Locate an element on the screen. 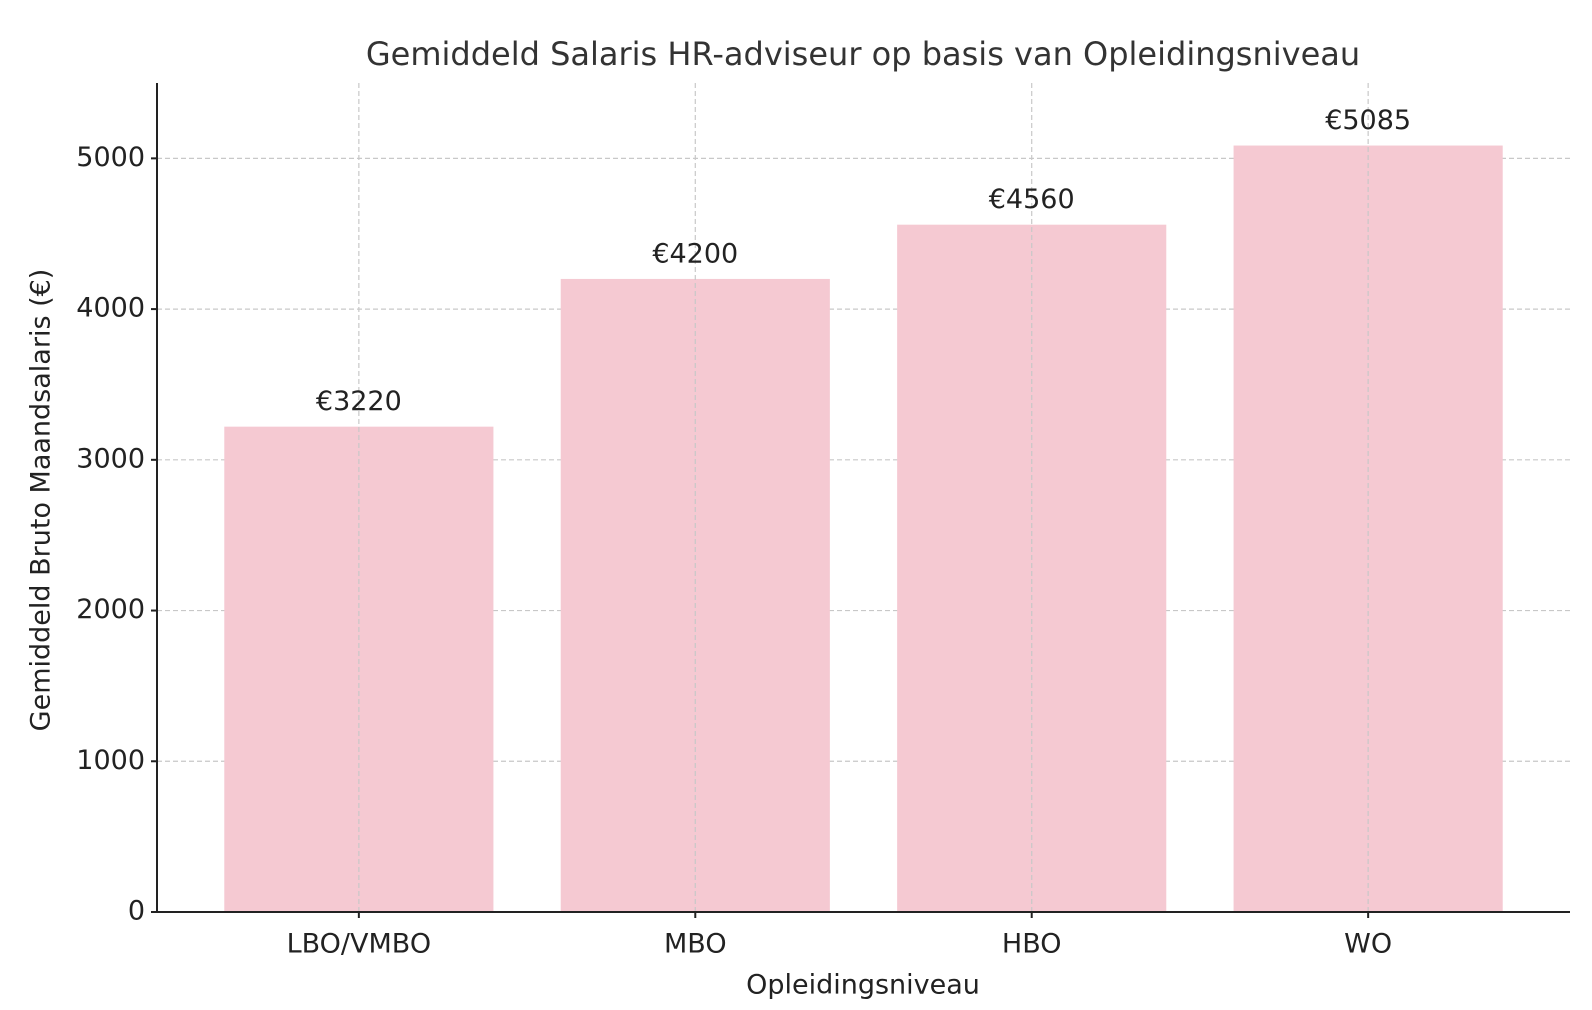  value-label: €3220 is located at coordinates (359, 401).